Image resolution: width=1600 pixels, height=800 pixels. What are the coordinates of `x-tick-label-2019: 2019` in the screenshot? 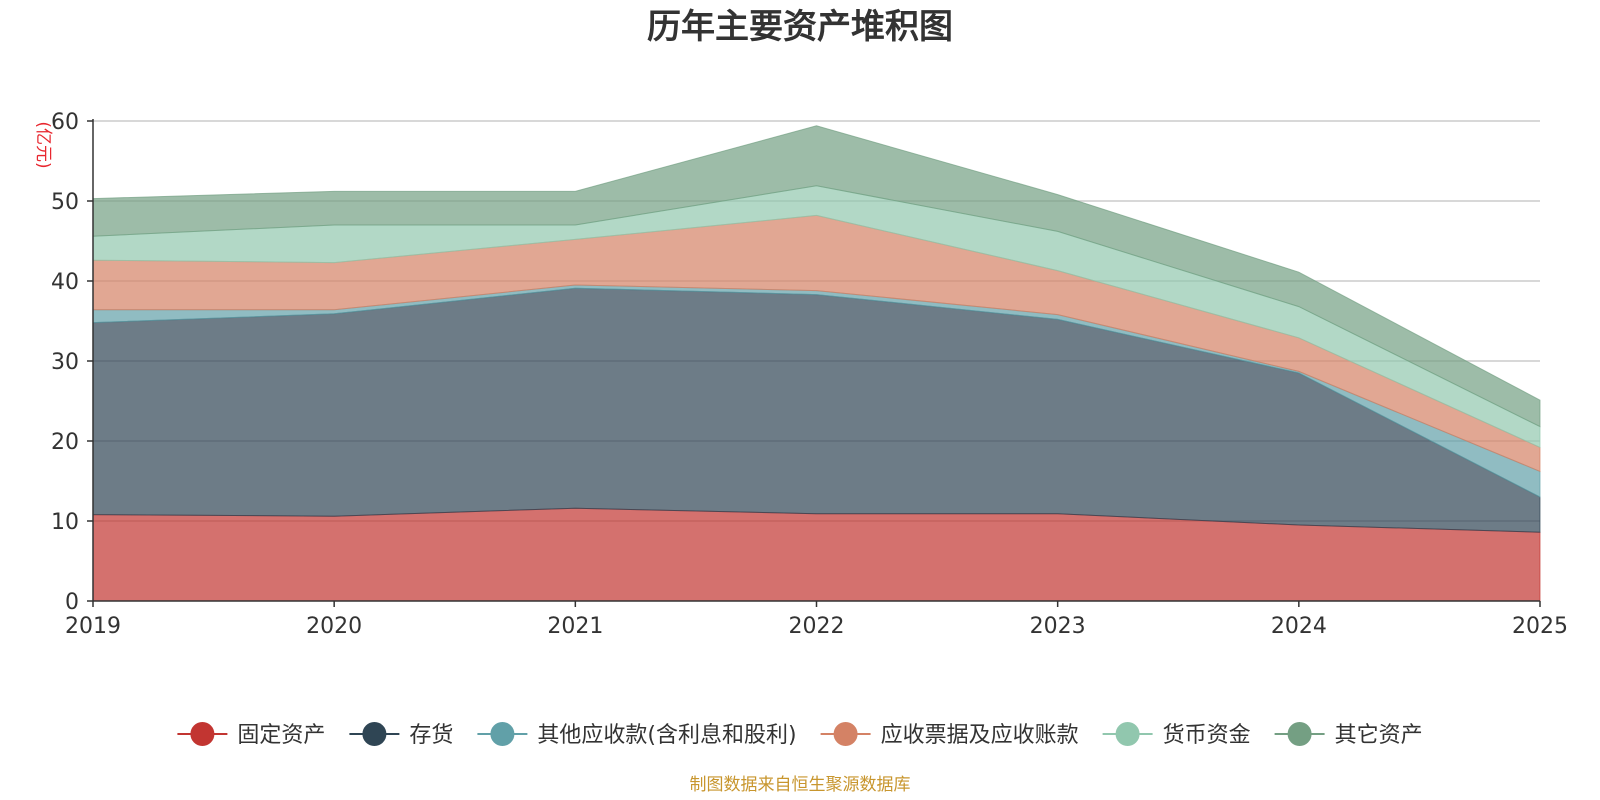 It's located at (93, 626).